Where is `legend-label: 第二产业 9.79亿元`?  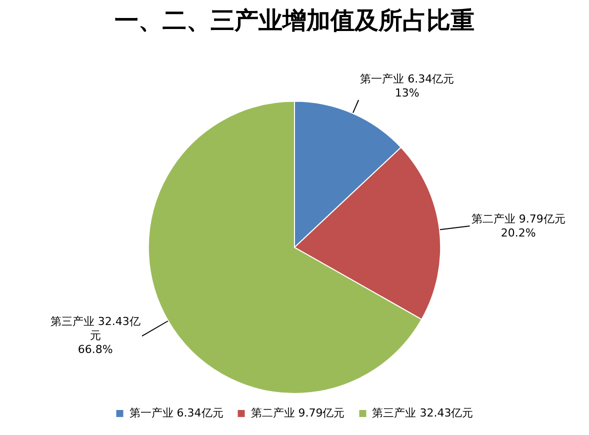
legend-label: 第二产业 9.79亿元 is located at coordinates (297, 413).